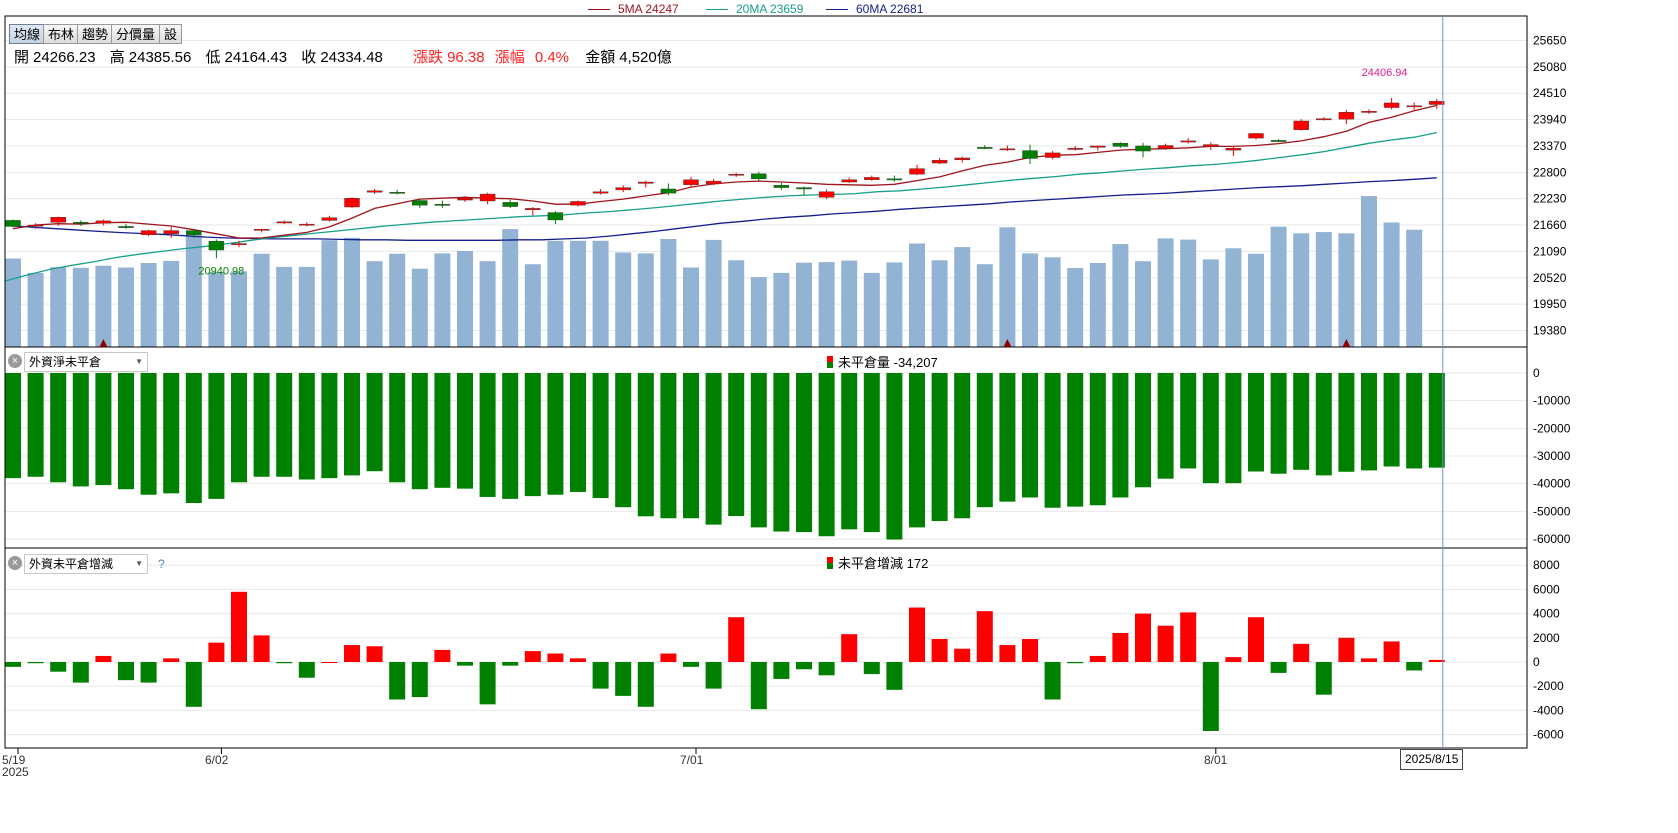 Image resolution: width=1678 pixels, height=833 pixels. Describe the element at coordinates (95, 34) in the screenshot. I see `trend-button: 趨勢` at that location.